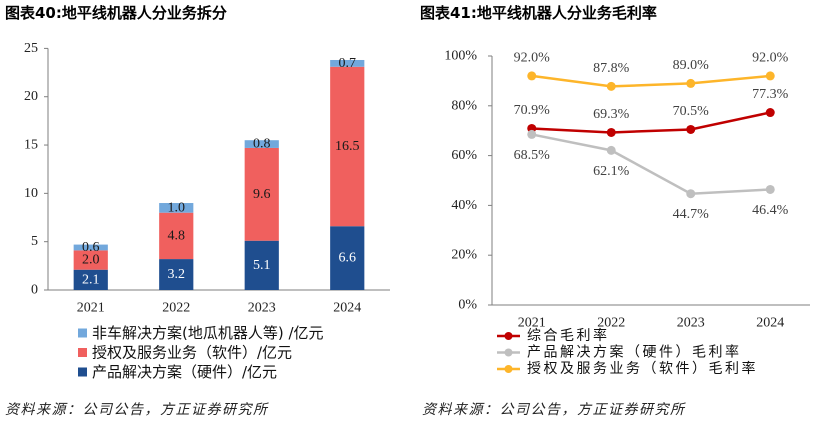 The image size is (831, 421). Describe the element at coordinates (464, 255) in the screenshot. I see `y-tick-label: 20%` at that location.